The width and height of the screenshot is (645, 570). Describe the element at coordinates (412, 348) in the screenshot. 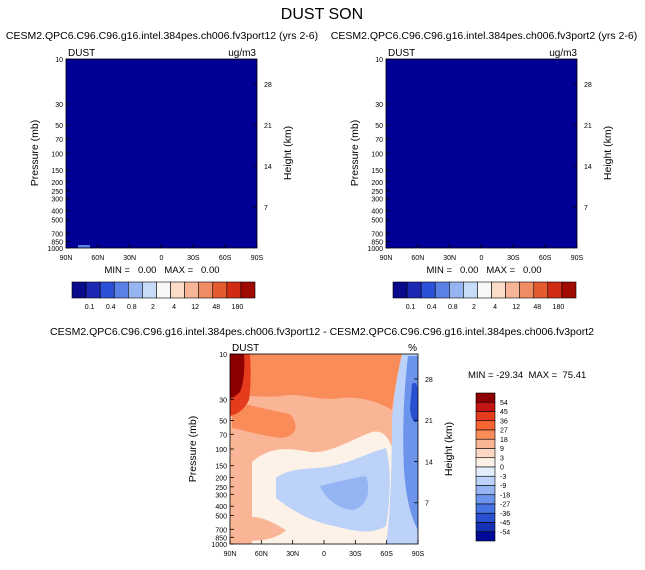

I see `panel-diff-units: %` at that location.